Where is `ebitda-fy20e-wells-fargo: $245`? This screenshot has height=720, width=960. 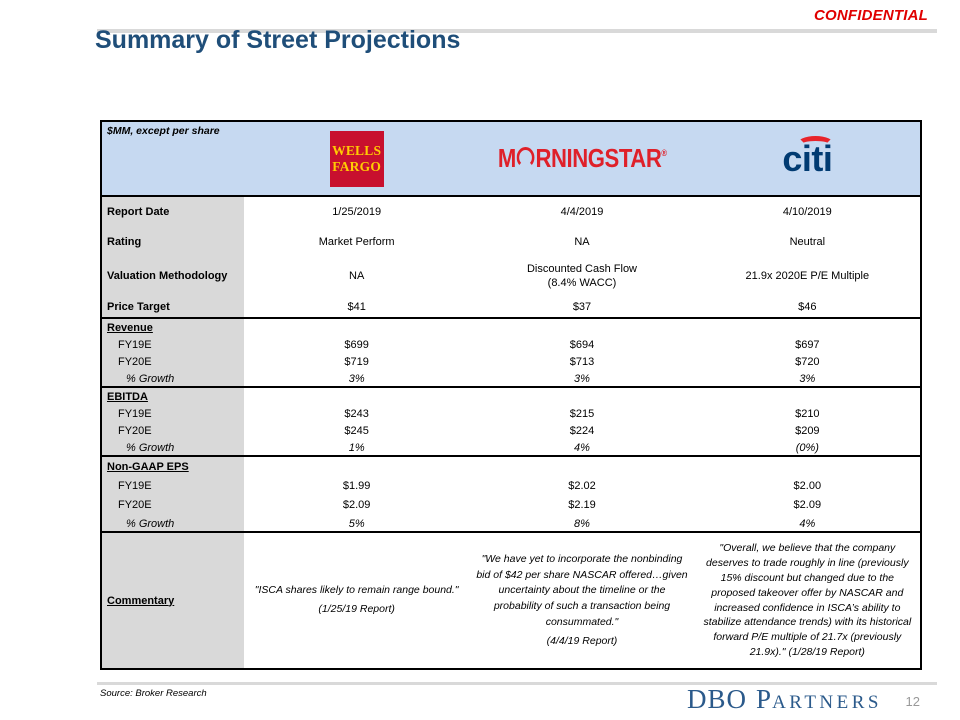
ebitda-fy20e-wells-fargo: $245 is located at coordinates (356, 430).